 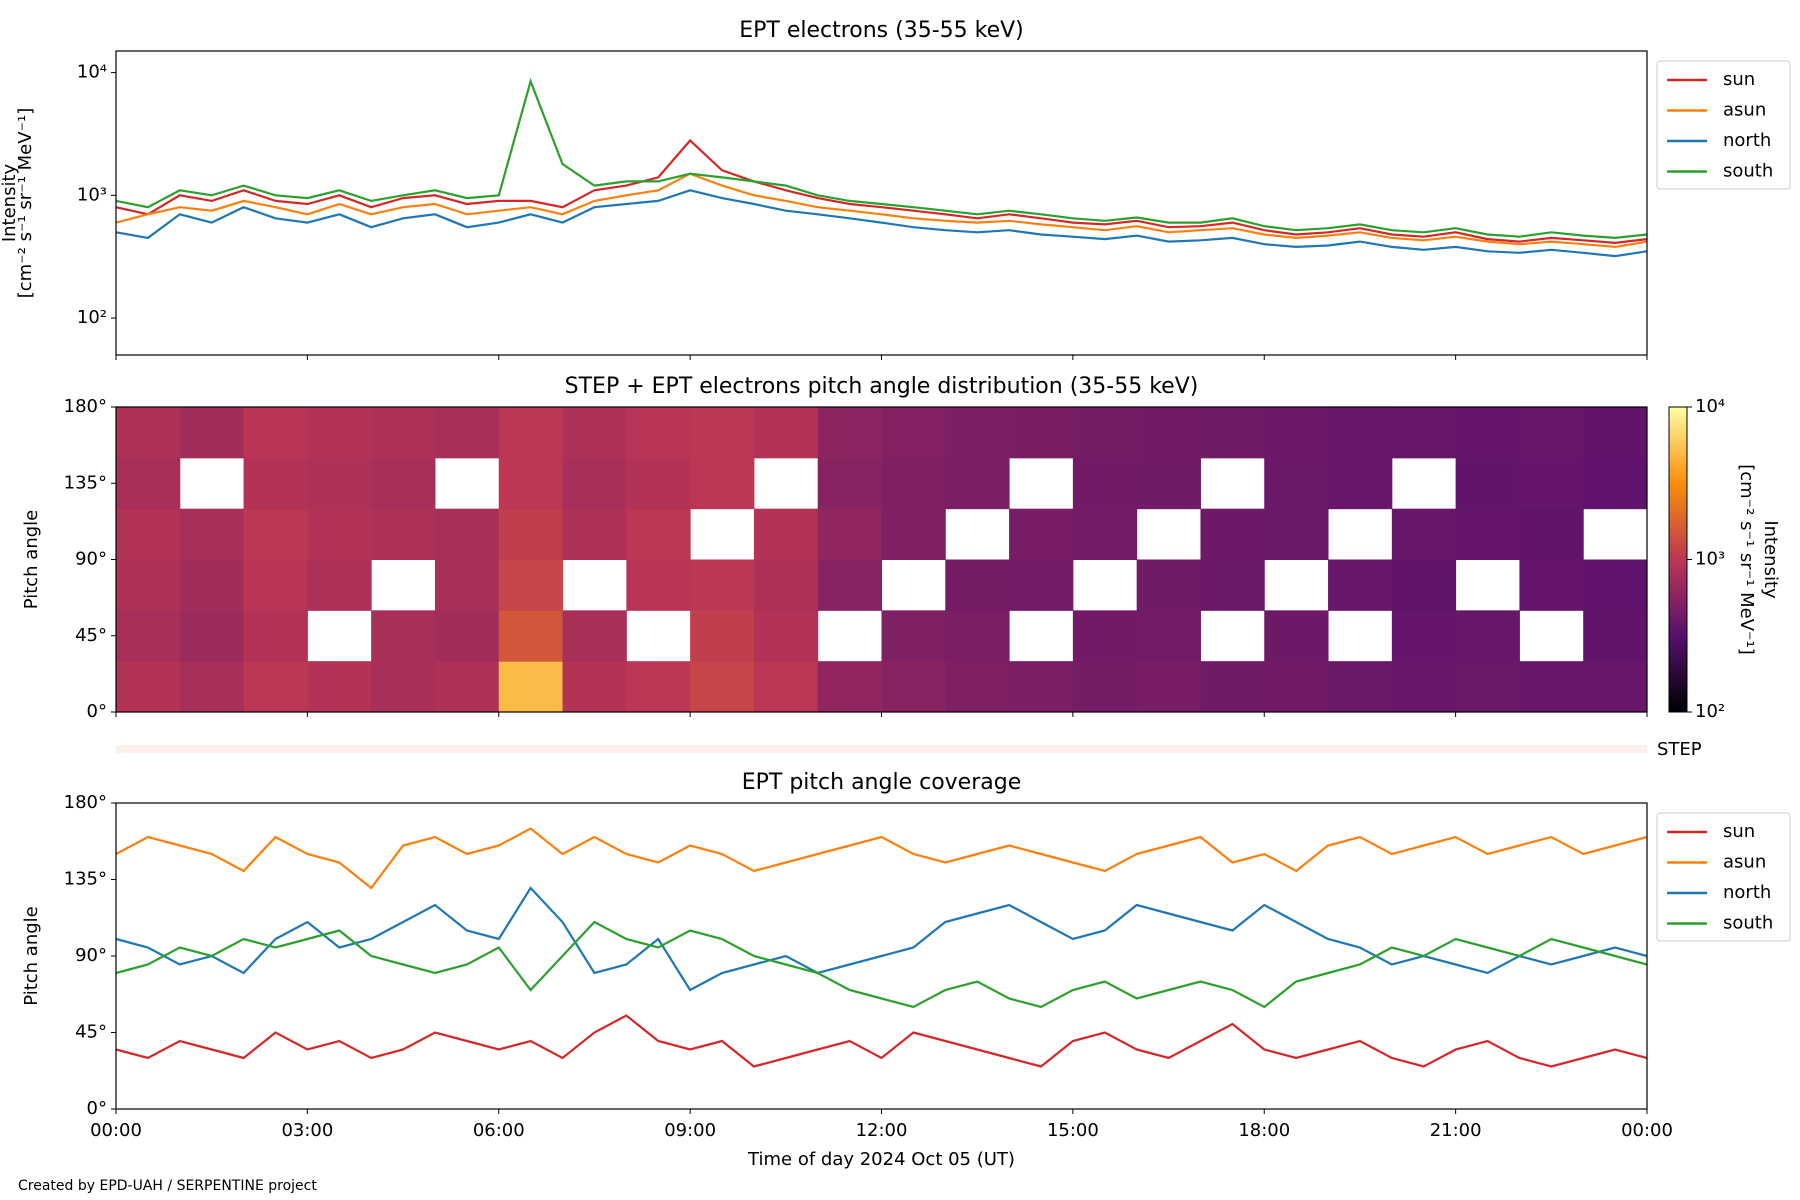 I want to click on y-tick-label: 135°, so click(x=85, y=879).